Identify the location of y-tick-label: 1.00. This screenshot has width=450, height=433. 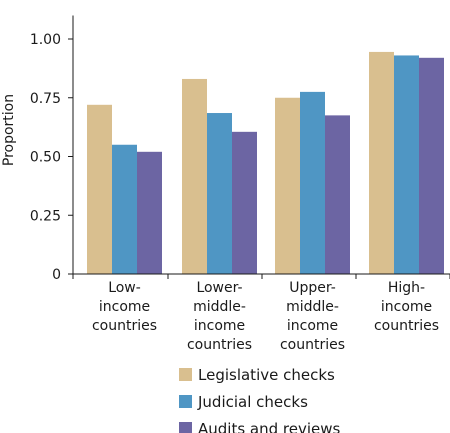
(45, 40).